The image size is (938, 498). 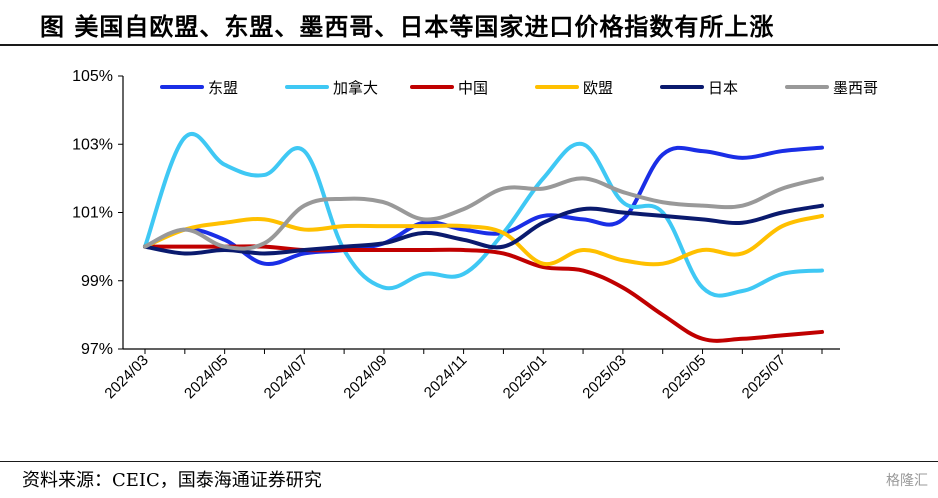 What do you see at coordinates (97, 281) in the screenshot?
I see `y-tick-label: 99%` at bounding box center [97, 281].